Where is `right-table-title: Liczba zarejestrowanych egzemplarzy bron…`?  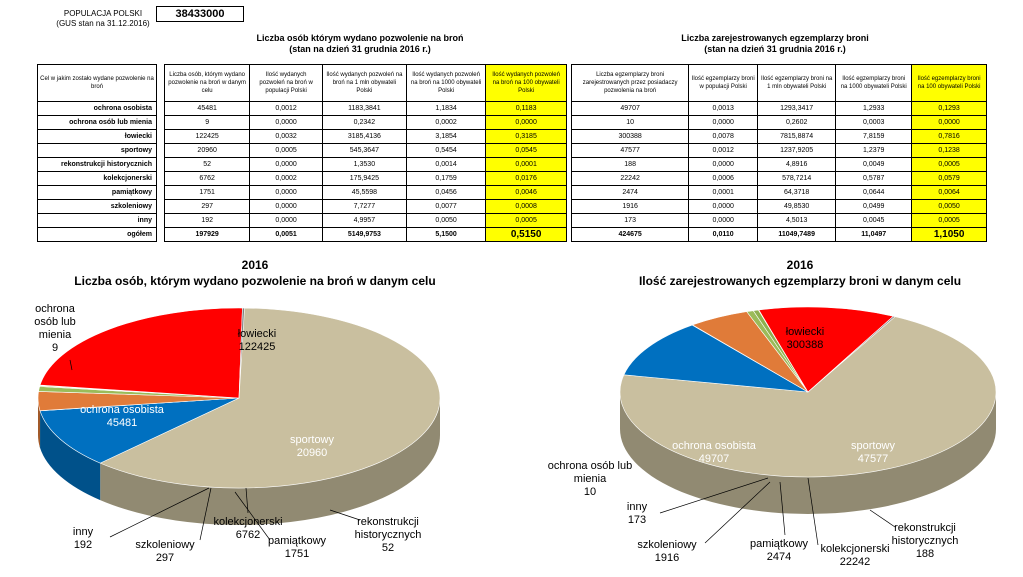
right-table-title: Liczba zarejestrowanych egzemplarzy bron… is located at coordinates (775, 44).